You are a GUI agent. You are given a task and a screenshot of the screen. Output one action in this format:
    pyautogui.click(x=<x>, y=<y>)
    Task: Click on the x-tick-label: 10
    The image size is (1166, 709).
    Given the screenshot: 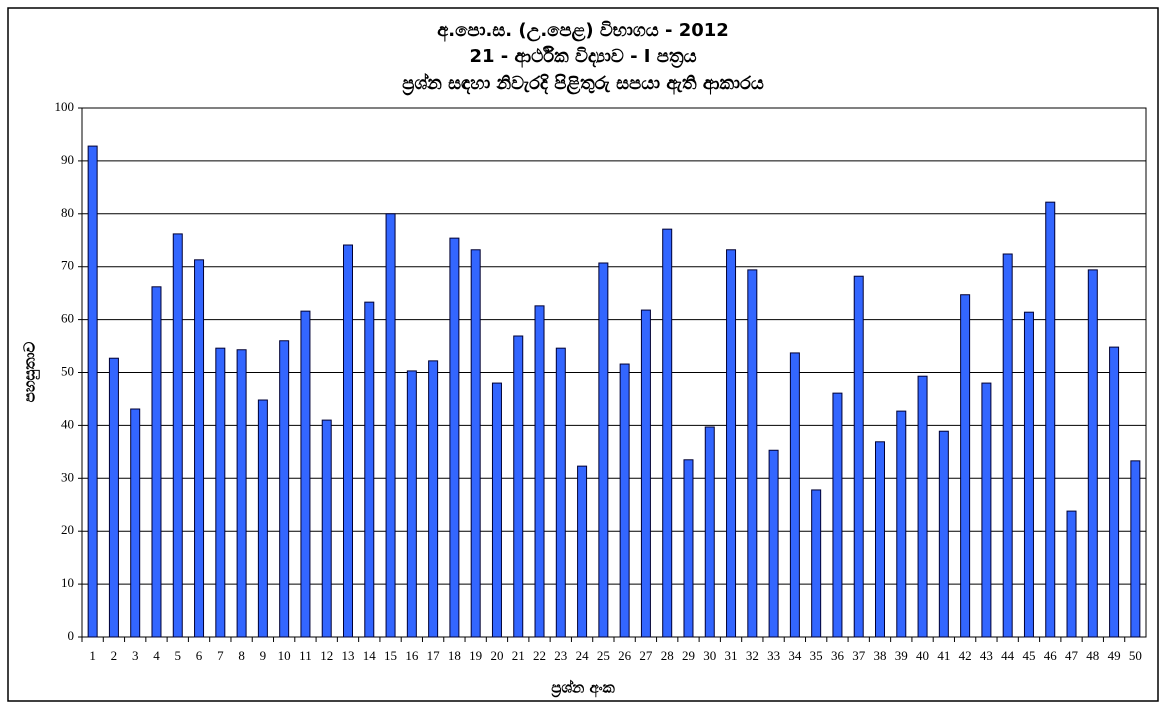 What is the action you would take?
    pyautogui.click(x=284, y=655)
    